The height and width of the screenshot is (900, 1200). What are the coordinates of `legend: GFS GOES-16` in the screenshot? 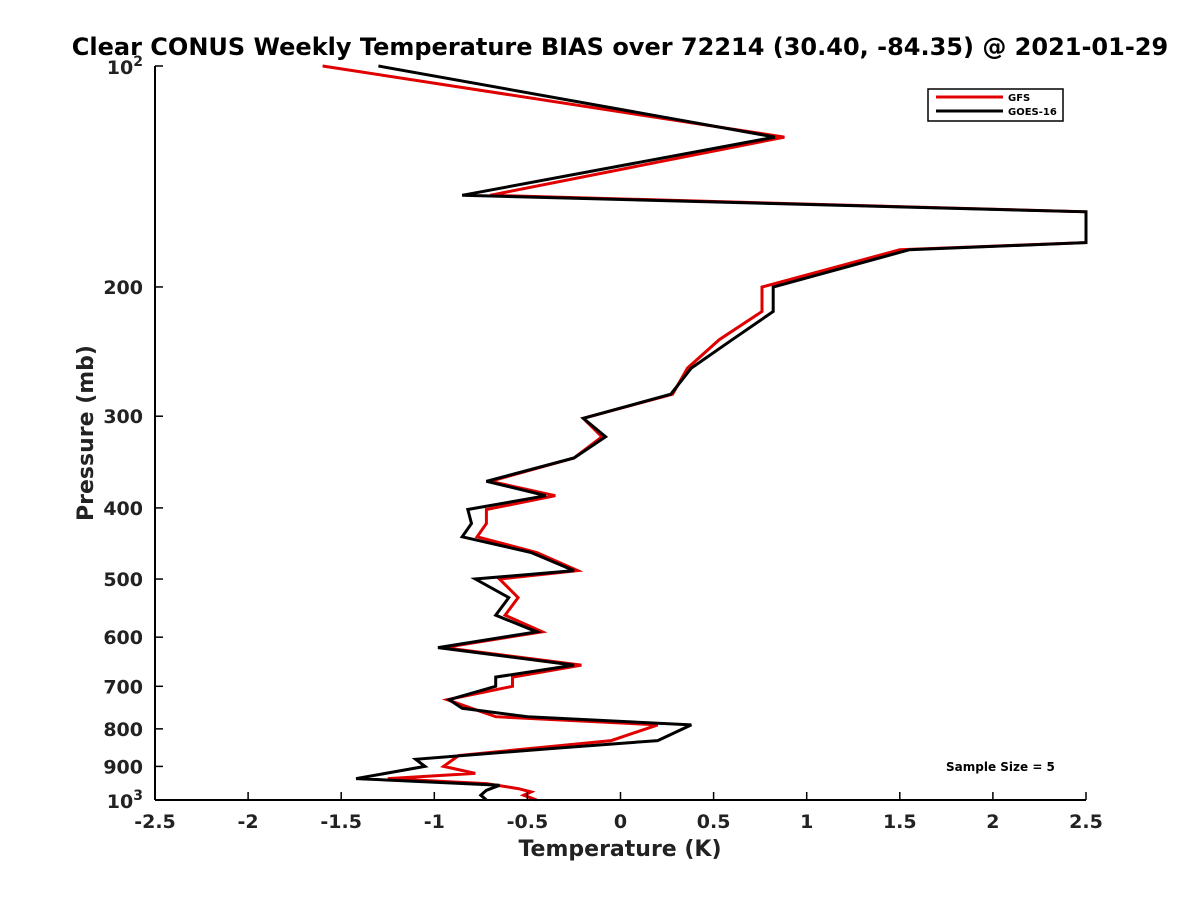 It's located at (995, 105).